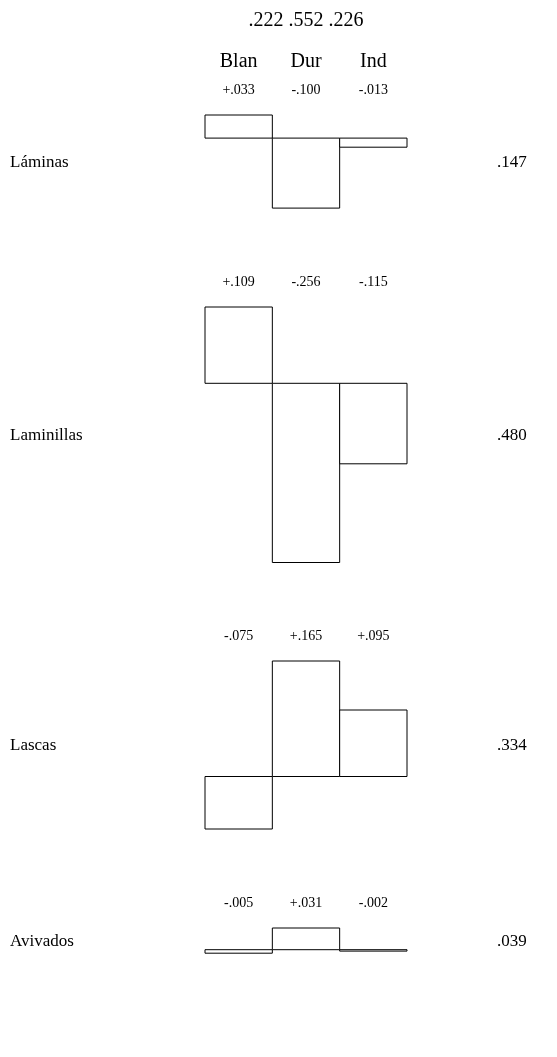 The height and width of the screenshot is (1057, 557). Describe the element at coordinates (306, 59) in the screenshot. I see `x-tick-label: Dur` at that location.